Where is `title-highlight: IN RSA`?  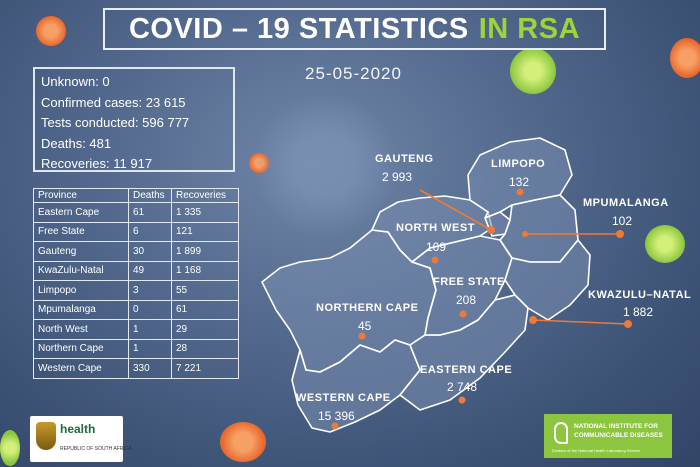 title-highlight: IN RSA is located at coordinates (529, 28).